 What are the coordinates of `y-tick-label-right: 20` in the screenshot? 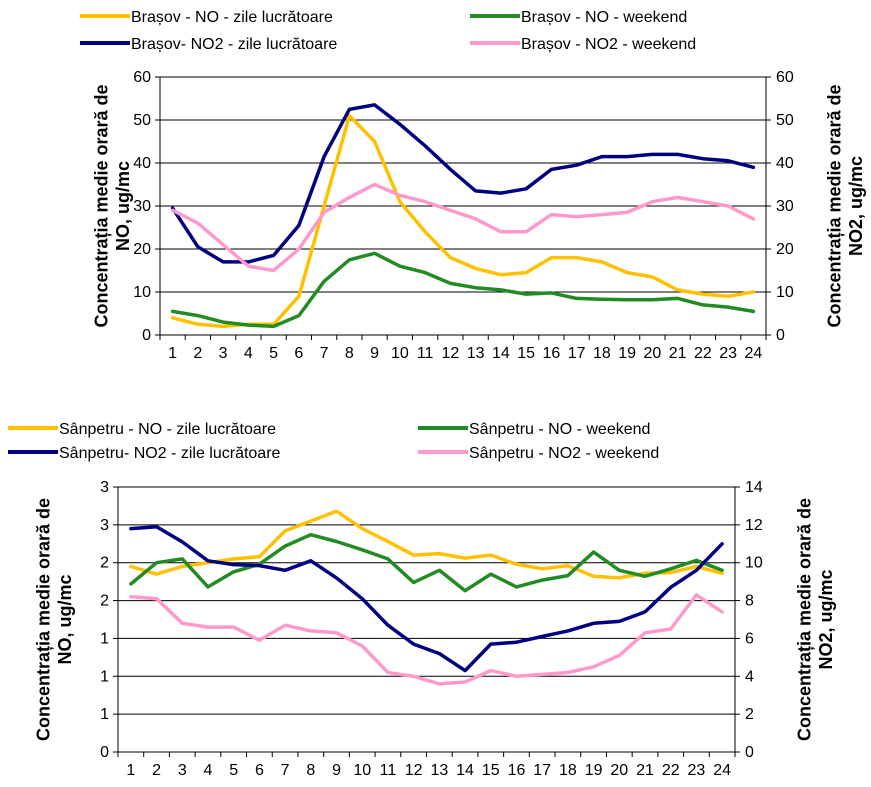 It's located at (785, 249).